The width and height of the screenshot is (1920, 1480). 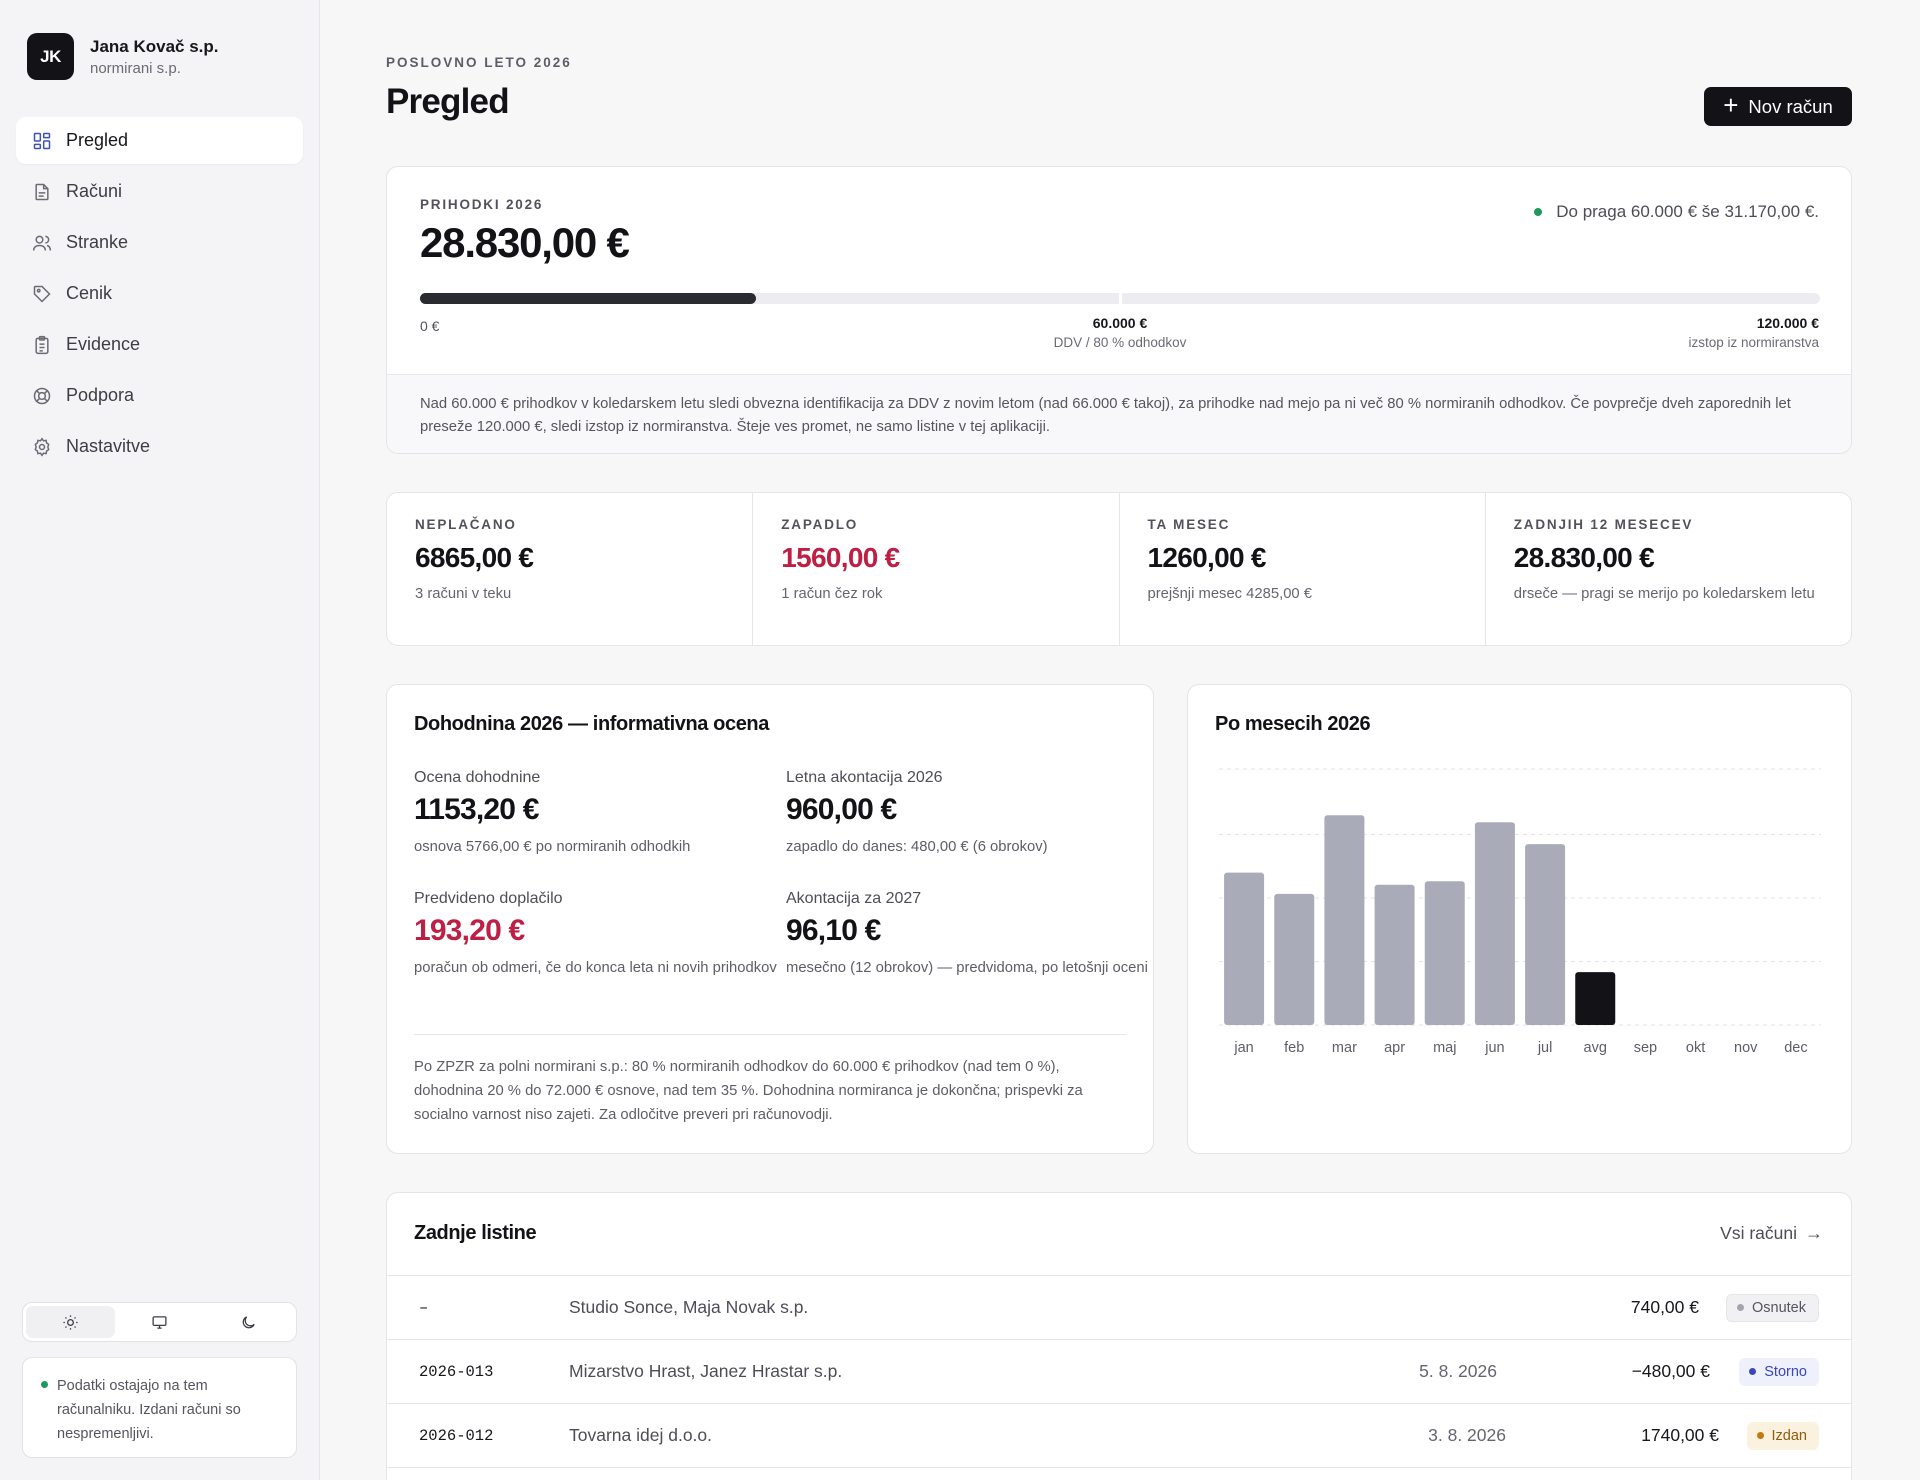 I want to click on sidebar-item-podpora: Podpora, so click(x=159, y=395).